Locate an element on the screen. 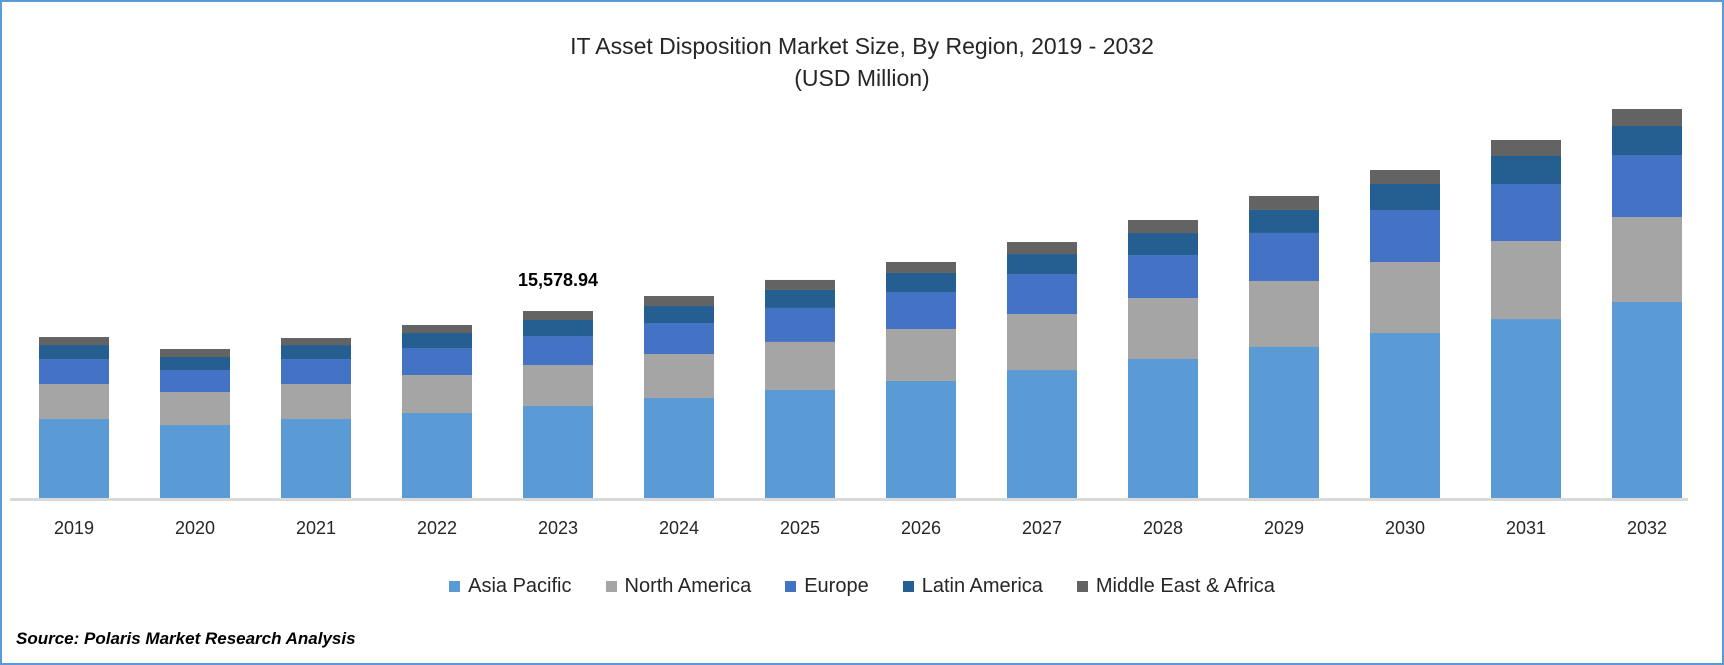 The height and width of the screenshot is (665, 1724). bar-segment-europe-2024 is located at coordinates (679, 339).